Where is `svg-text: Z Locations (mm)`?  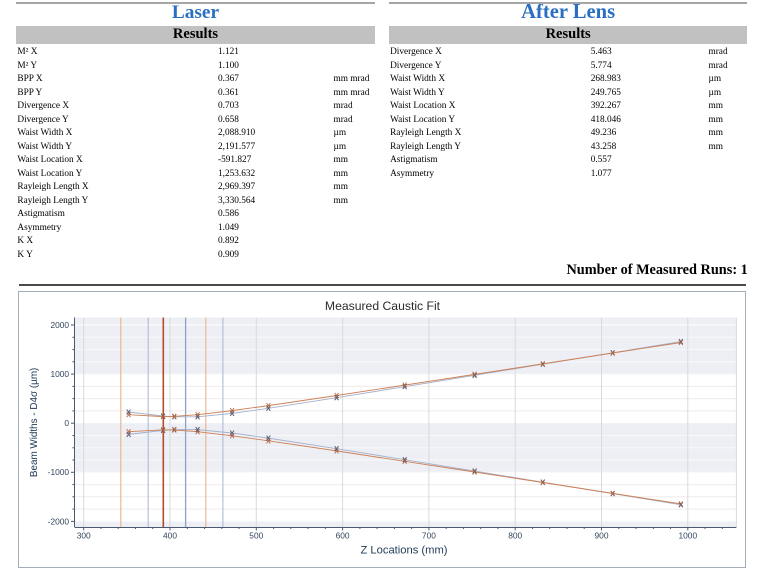
svg-text: Z Locations (mm) is located at coordinates (403, 551).